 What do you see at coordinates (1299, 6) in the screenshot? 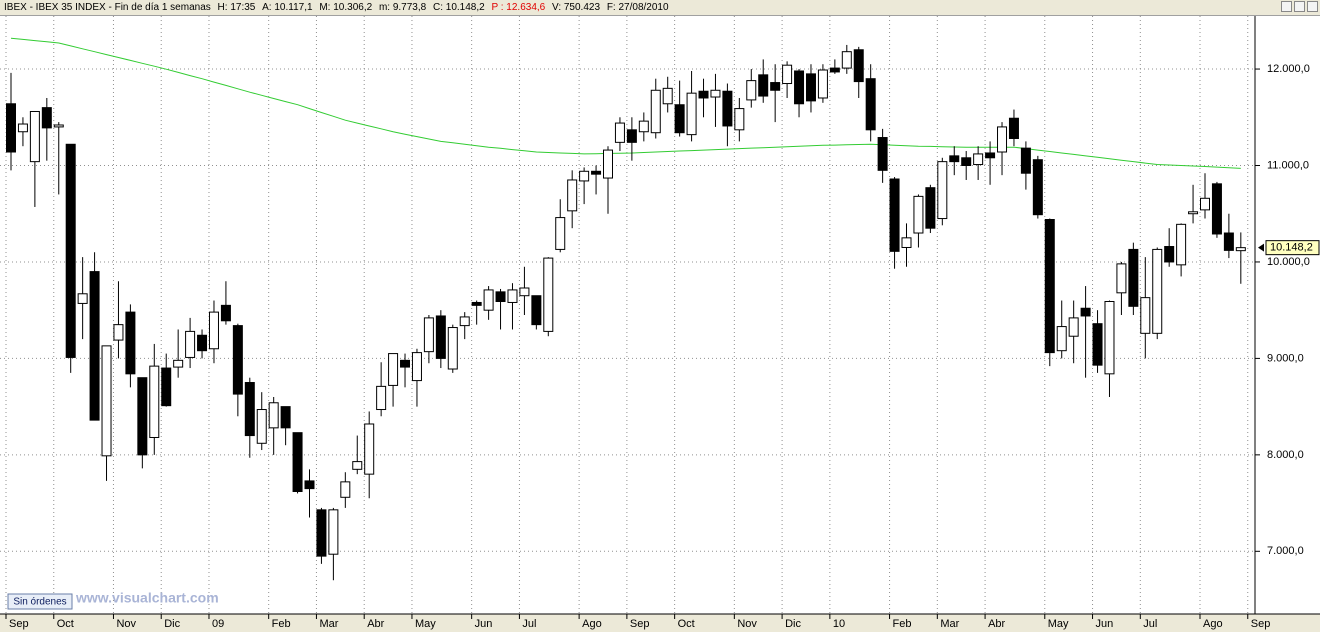
I see `maximize-button` at bounding box center [1299, 6].